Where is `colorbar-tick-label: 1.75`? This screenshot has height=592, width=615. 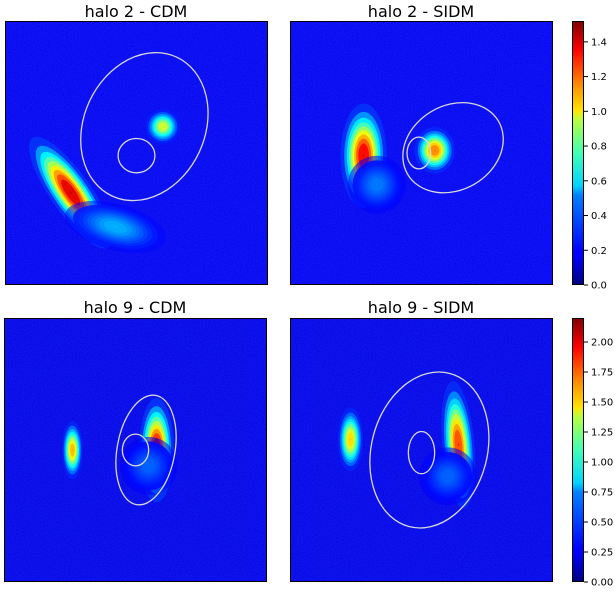 colorbar-tick-label: 1.75 is located at coordinates (602, 373).